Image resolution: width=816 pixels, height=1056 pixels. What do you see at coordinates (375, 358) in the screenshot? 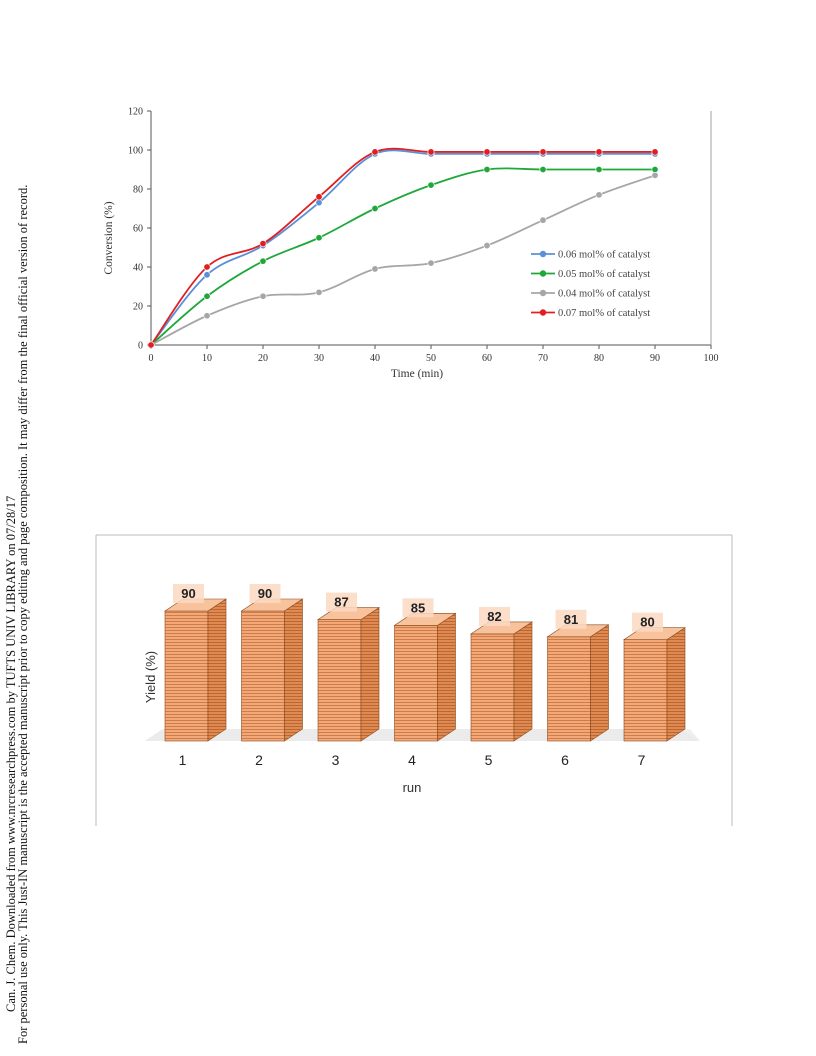
I see `x-tick-label: 40` at bounding box center [375, 358].